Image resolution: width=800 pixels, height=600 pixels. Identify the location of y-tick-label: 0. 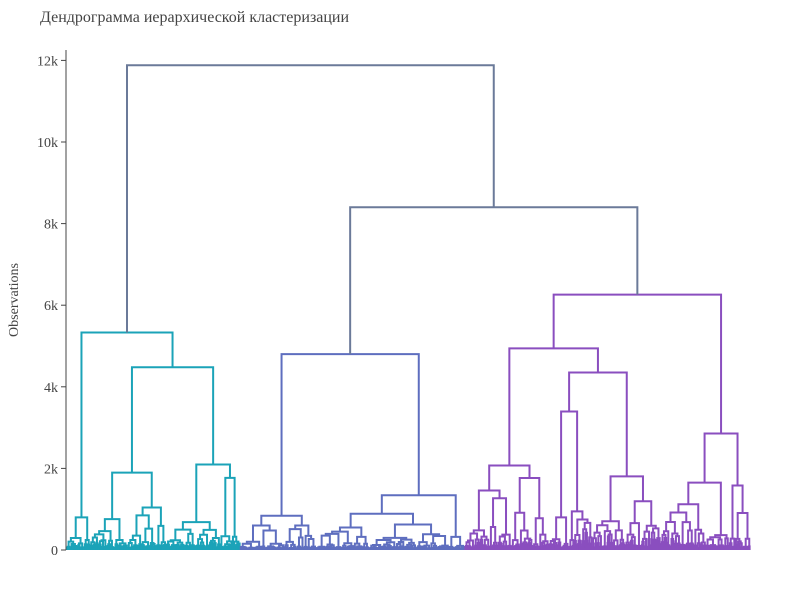
(54, 551).